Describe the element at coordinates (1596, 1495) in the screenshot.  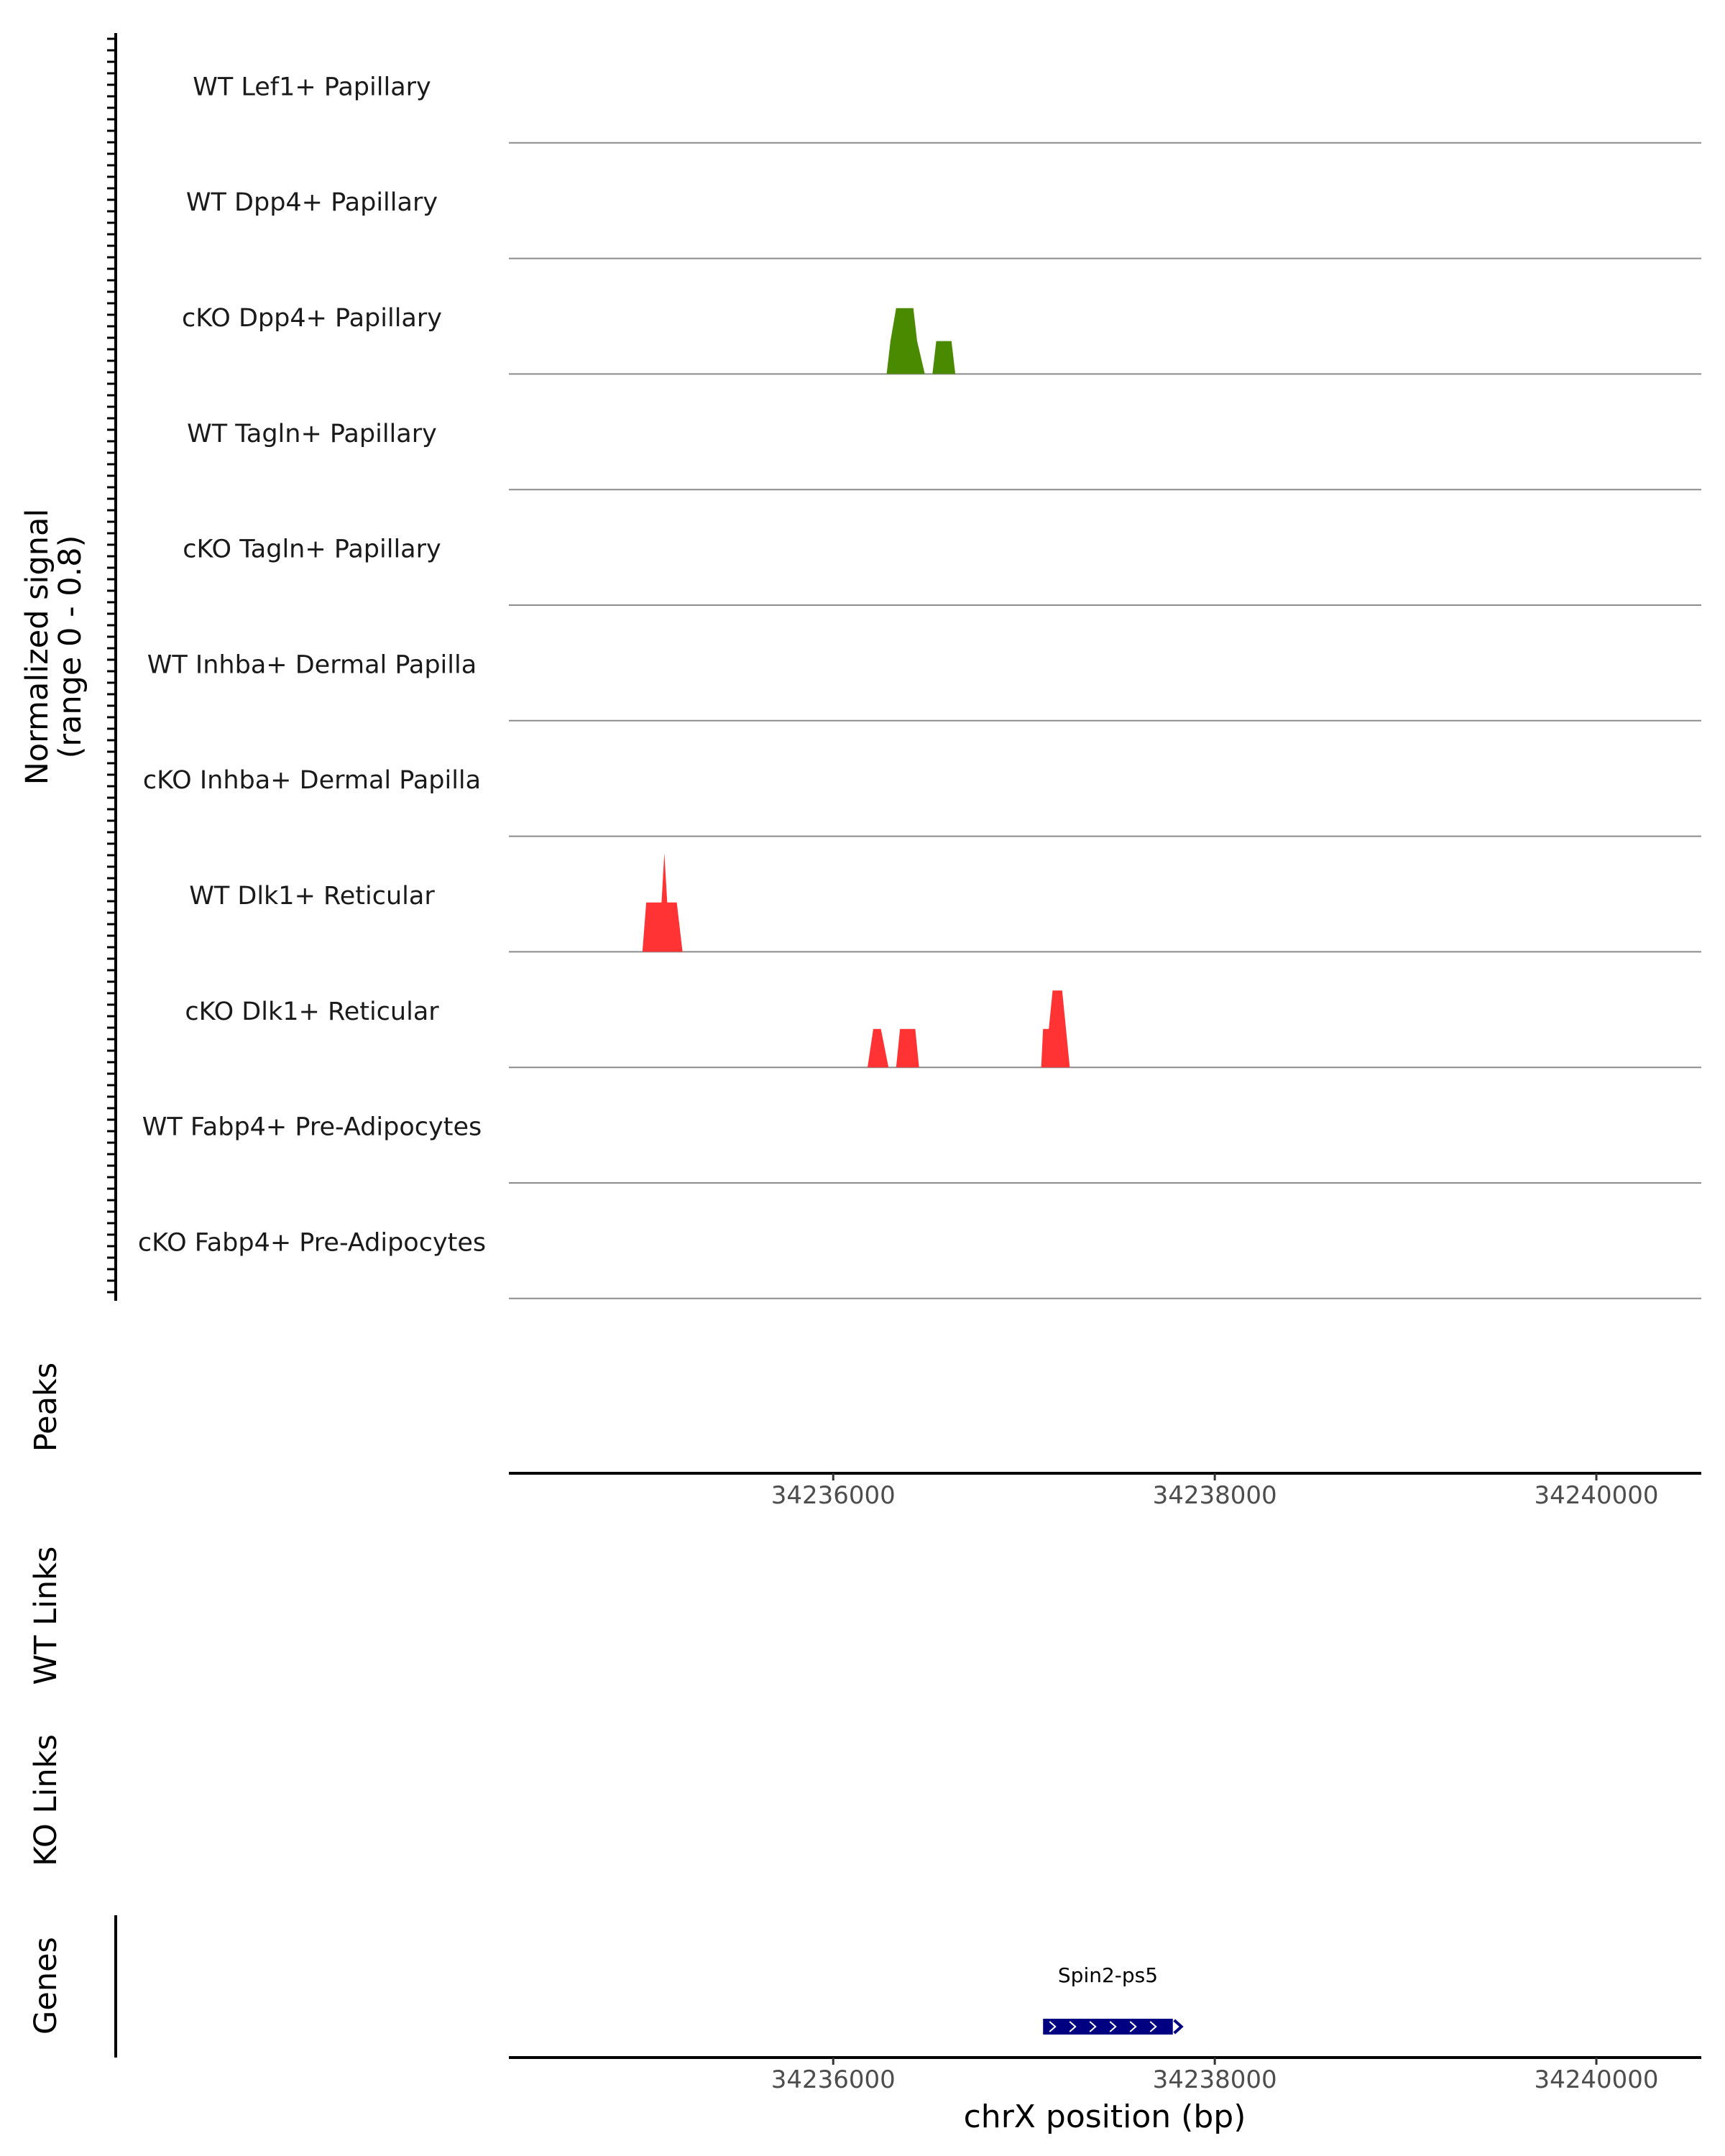
I see `upper-x-tick-label: 34240000` at that location.